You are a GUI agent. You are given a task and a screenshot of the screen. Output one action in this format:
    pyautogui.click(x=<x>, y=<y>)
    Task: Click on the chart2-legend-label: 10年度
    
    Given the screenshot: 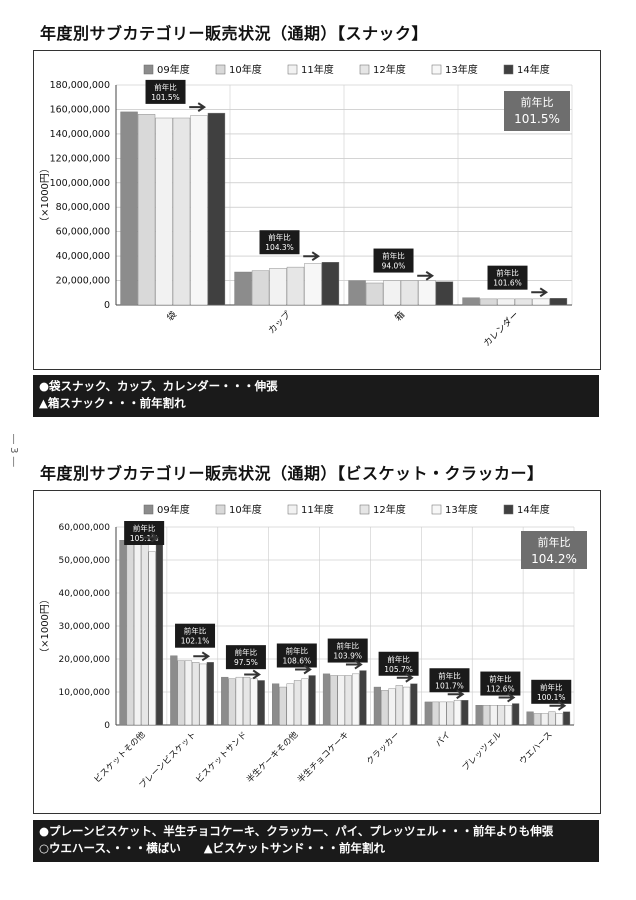 What is the action you would take?
    pyautogui.click(x=245, y=509)
    